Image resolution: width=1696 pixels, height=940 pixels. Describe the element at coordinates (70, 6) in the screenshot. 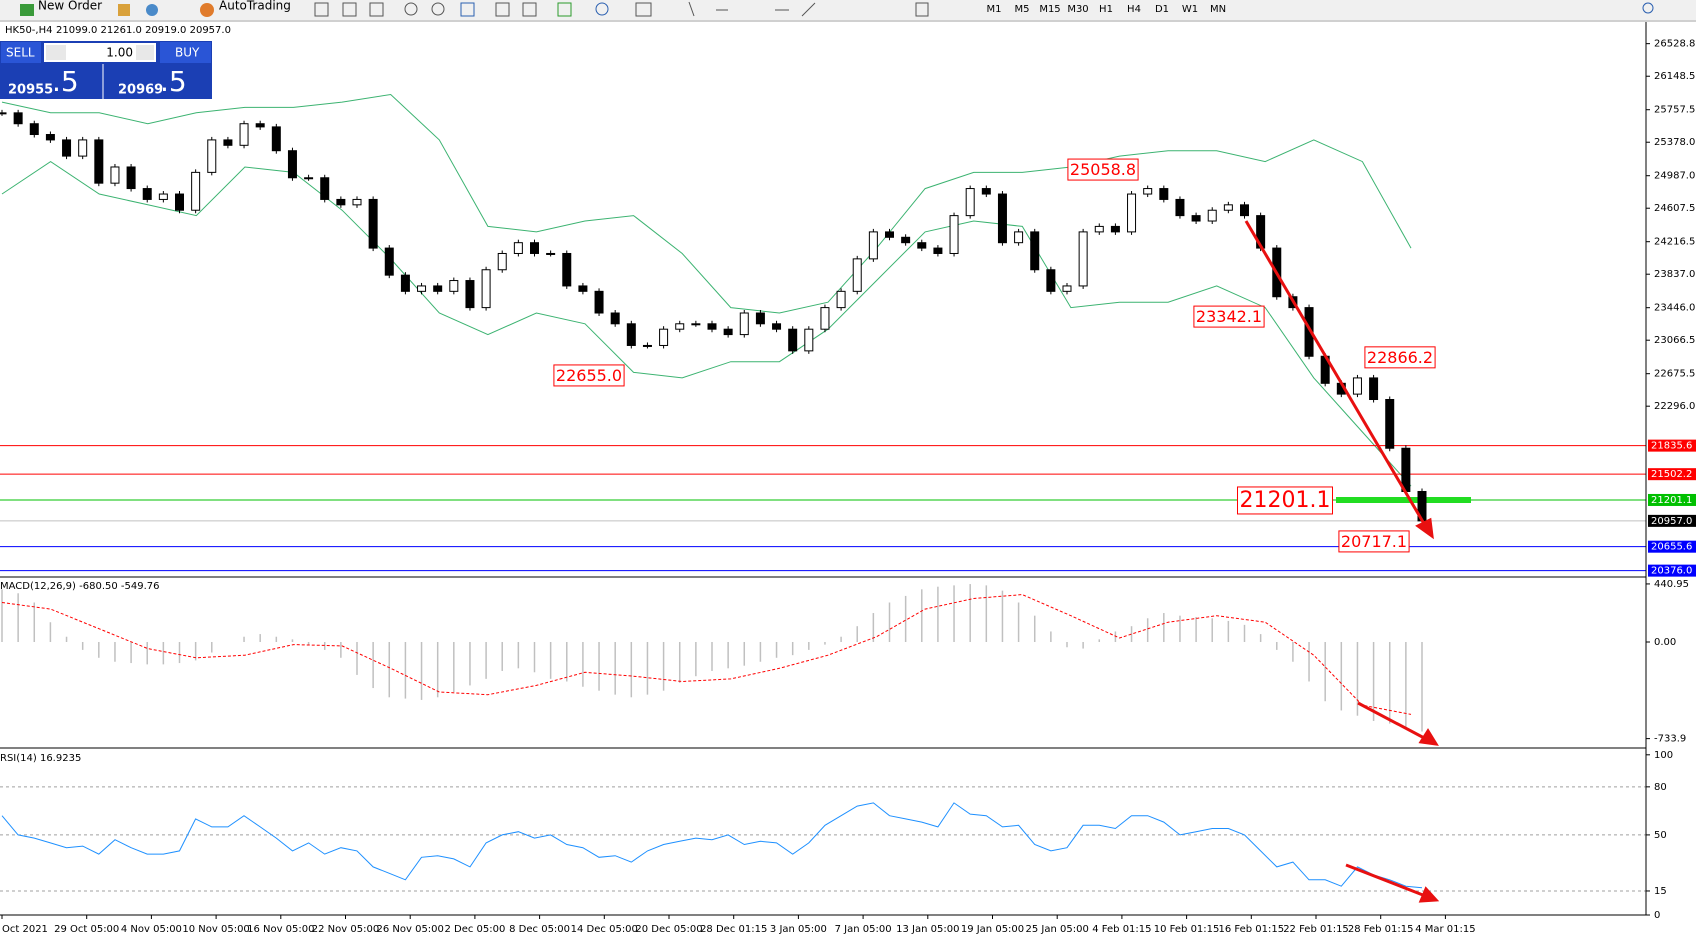

I see `new-order-button: New Order` at that location.